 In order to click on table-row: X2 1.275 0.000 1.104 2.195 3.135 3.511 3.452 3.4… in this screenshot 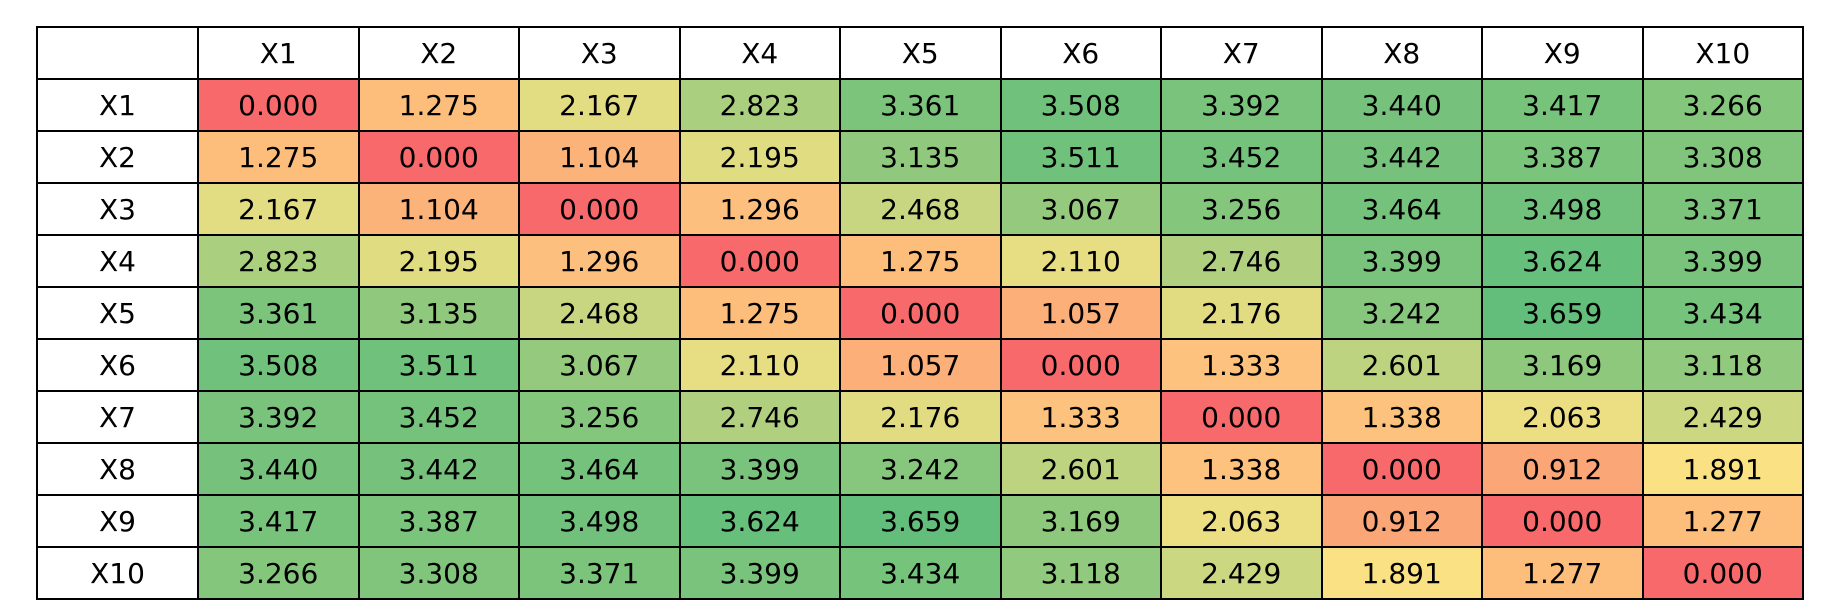, I will do `click(920, 157)`.